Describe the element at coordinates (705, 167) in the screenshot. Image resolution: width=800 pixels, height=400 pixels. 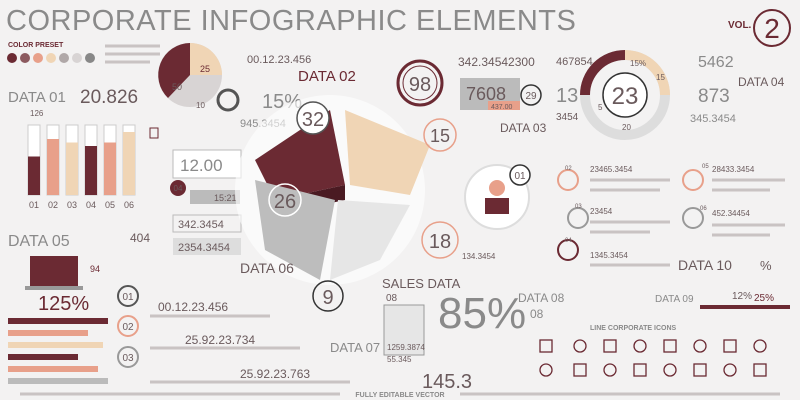
I see `people-num: 05` at that location.